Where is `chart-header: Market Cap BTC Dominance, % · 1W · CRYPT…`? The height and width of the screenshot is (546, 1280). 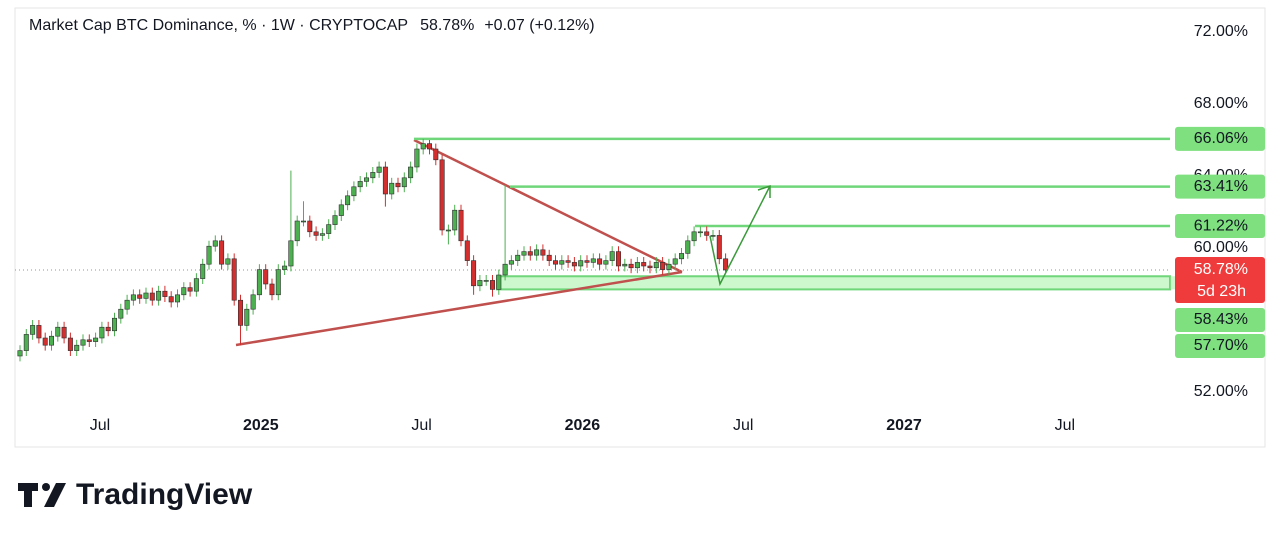
chart-header: Market Cap BTC Dominance, % · 1W · CRYPT… is located at coordinates (312, 25).